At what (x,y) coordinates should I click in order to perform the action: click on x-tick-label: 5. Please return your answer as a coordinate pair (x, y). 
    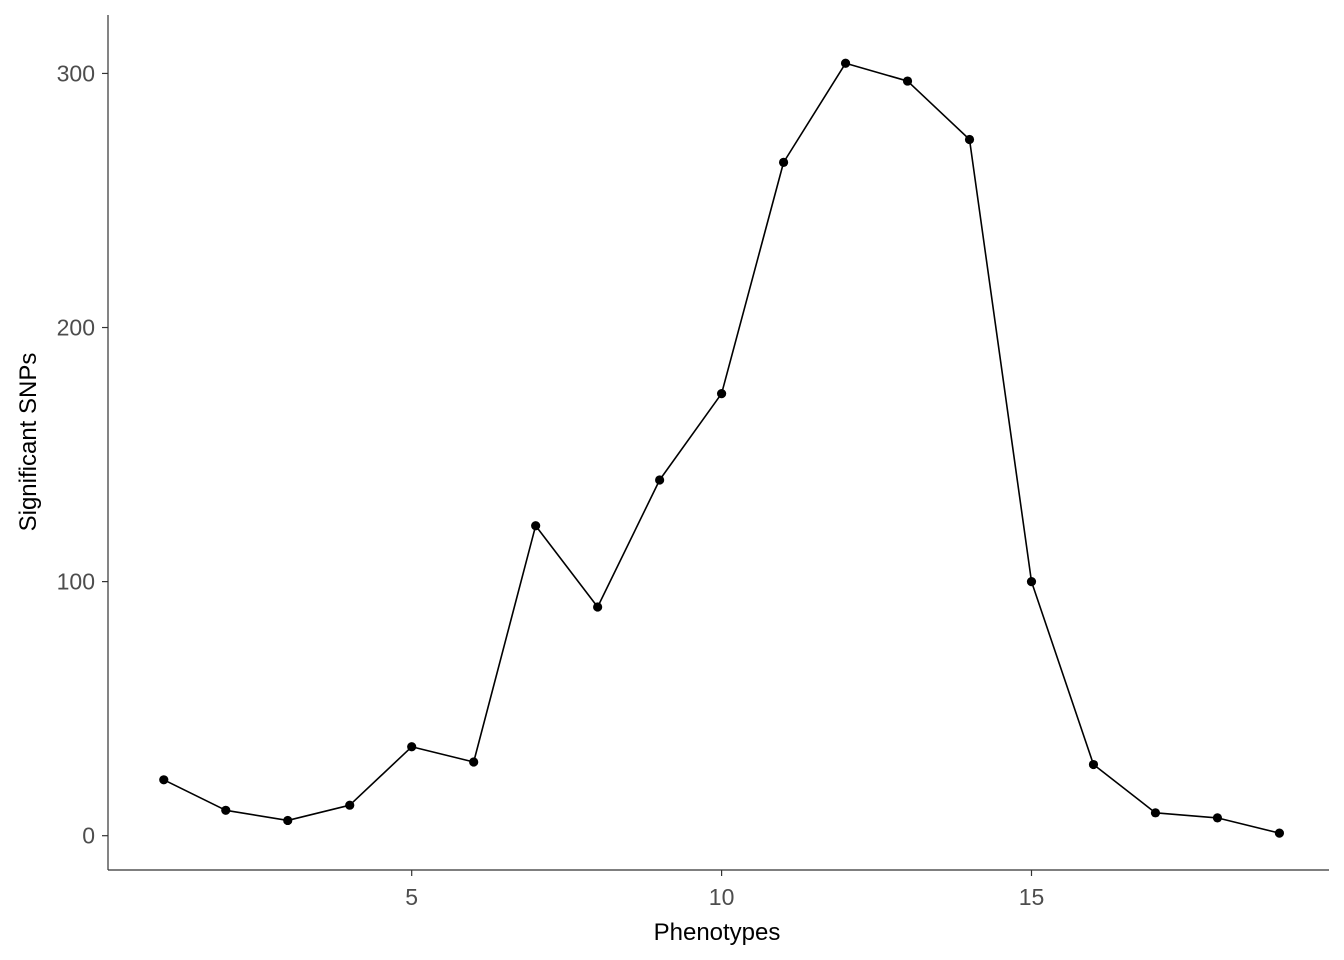
    Looking at the image, I should click on (411, 897).